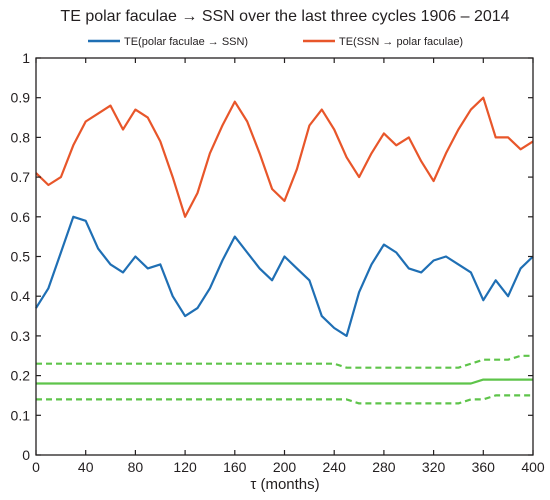  Describe the element at coordinates (21, 257) in the screenshot. I see `y-tick-label: 0.5` at that location.